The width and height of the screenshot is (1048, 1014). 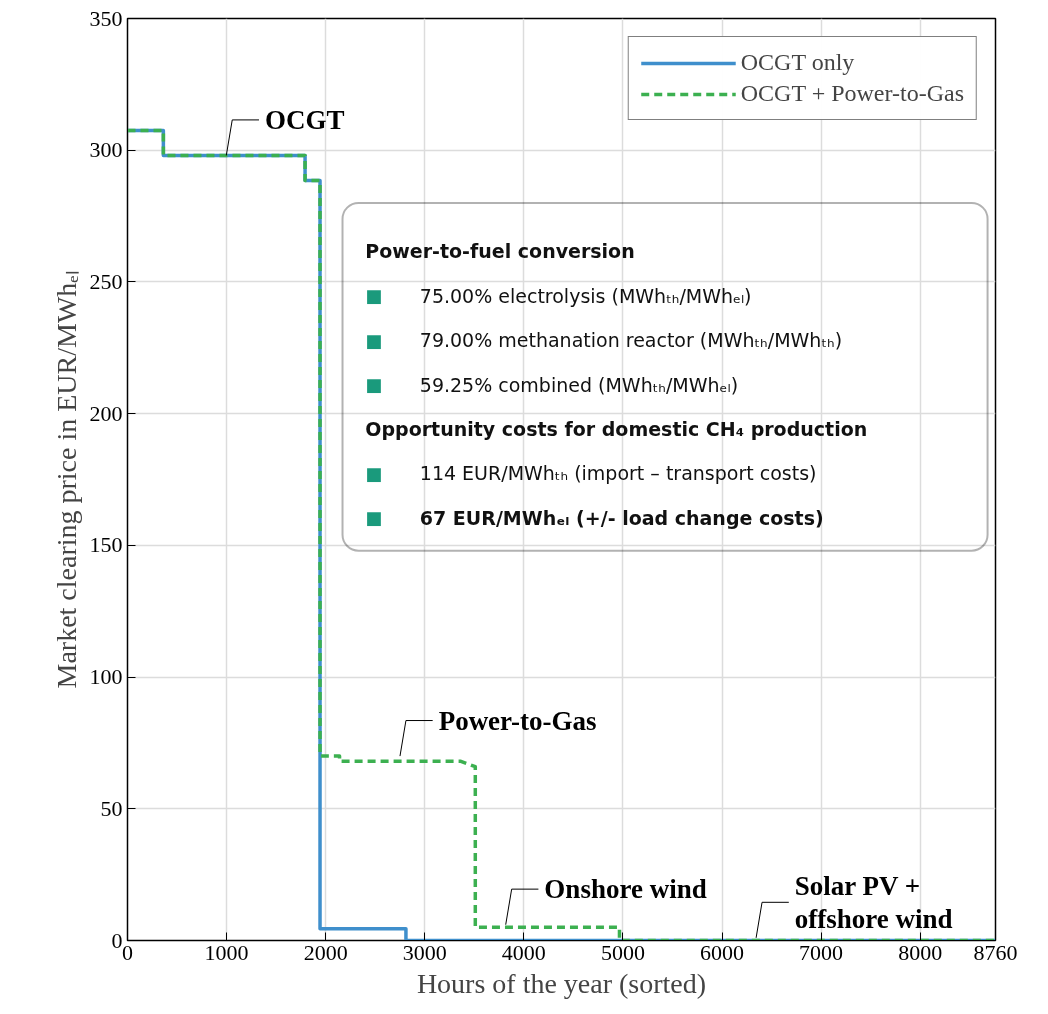 I want to click on annotation: Power-to-Gas, so click(x=517, y=720).